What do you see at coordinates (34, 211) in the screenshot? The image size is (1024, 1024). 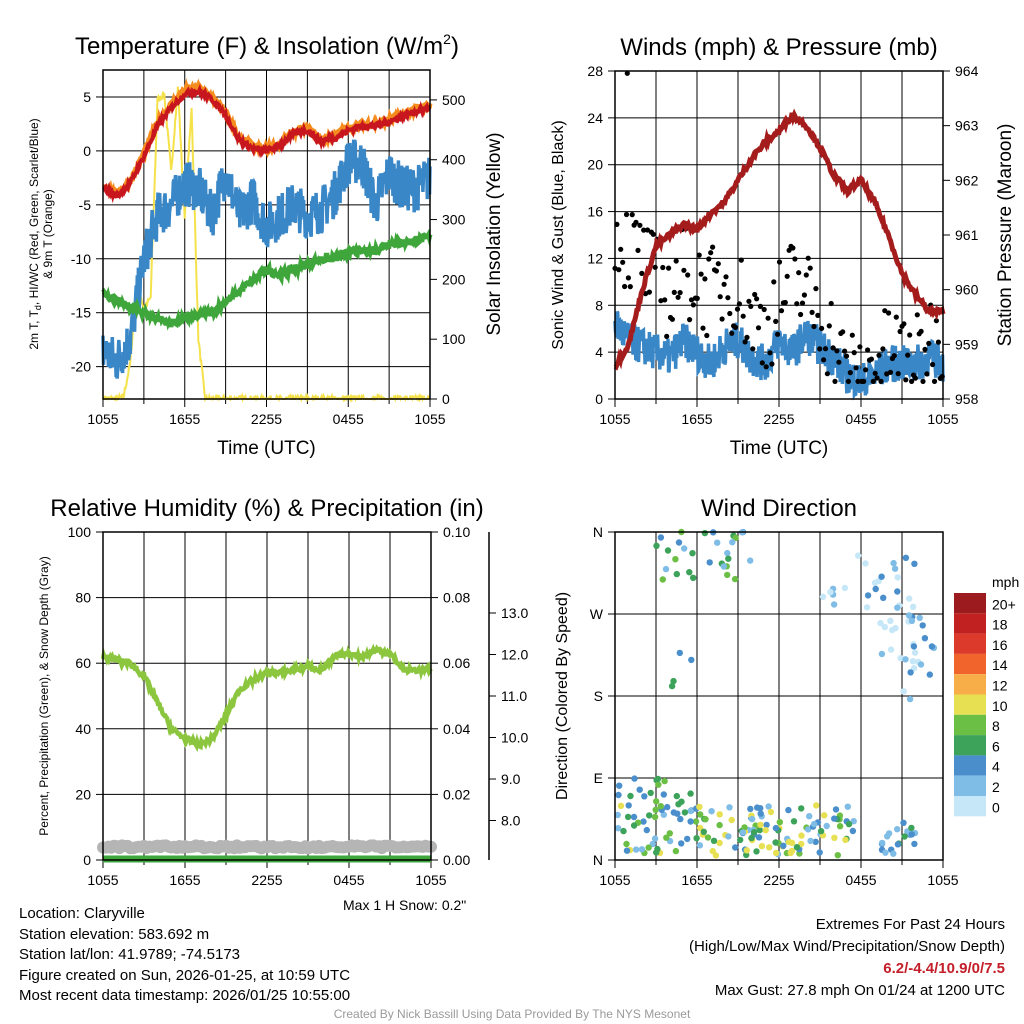 I see `label-tail: , HI/WC (Red, Green, Scarlet/Blue)` at bounding box center [34, 211].